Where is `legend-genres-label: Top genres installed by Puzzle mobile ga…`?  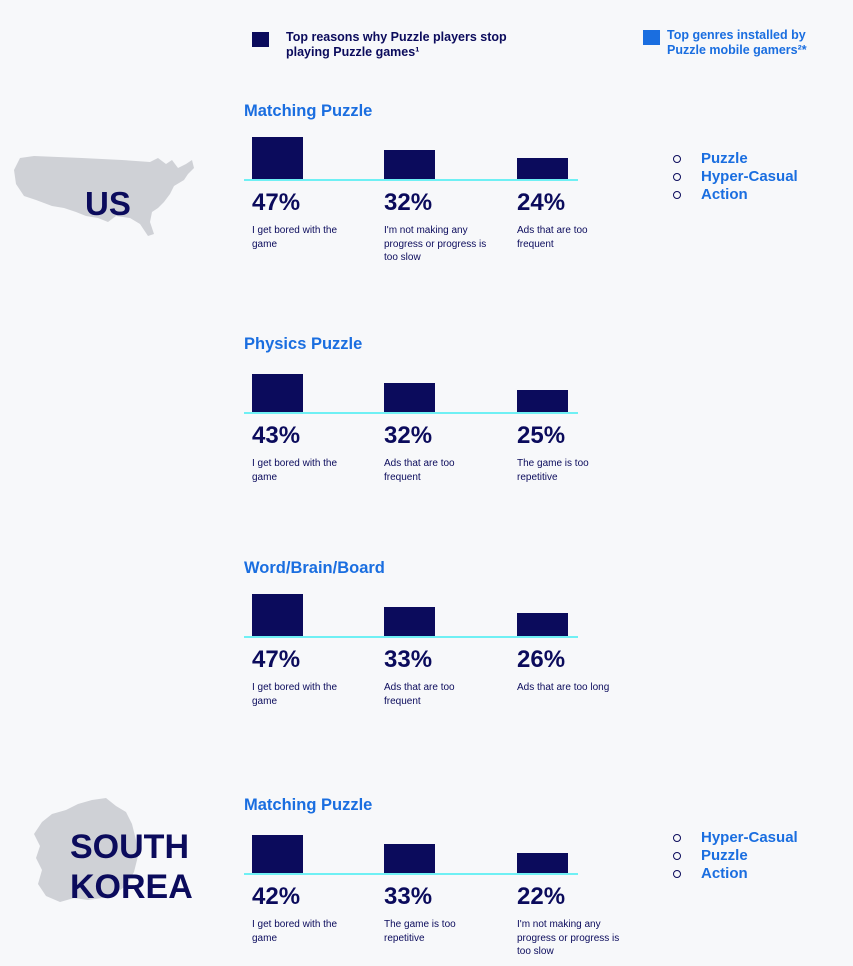
legend-genres-label: Top genres installed by Puzzle mobile ga… is located at coordinates (737, 42).